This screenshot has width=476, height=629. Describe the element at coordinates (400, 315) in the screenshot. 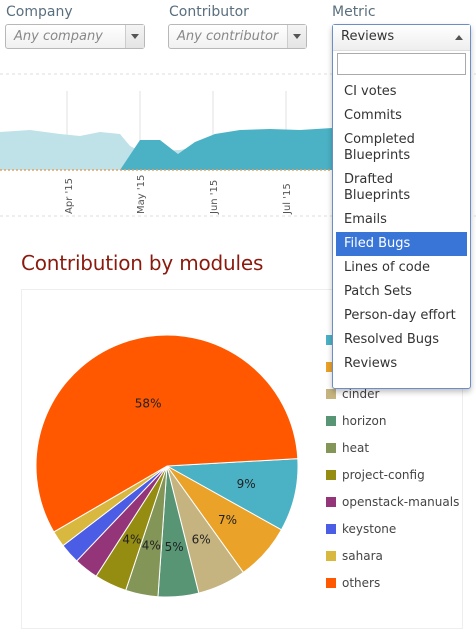

I see `metric-option: Person-day effort` at that location.